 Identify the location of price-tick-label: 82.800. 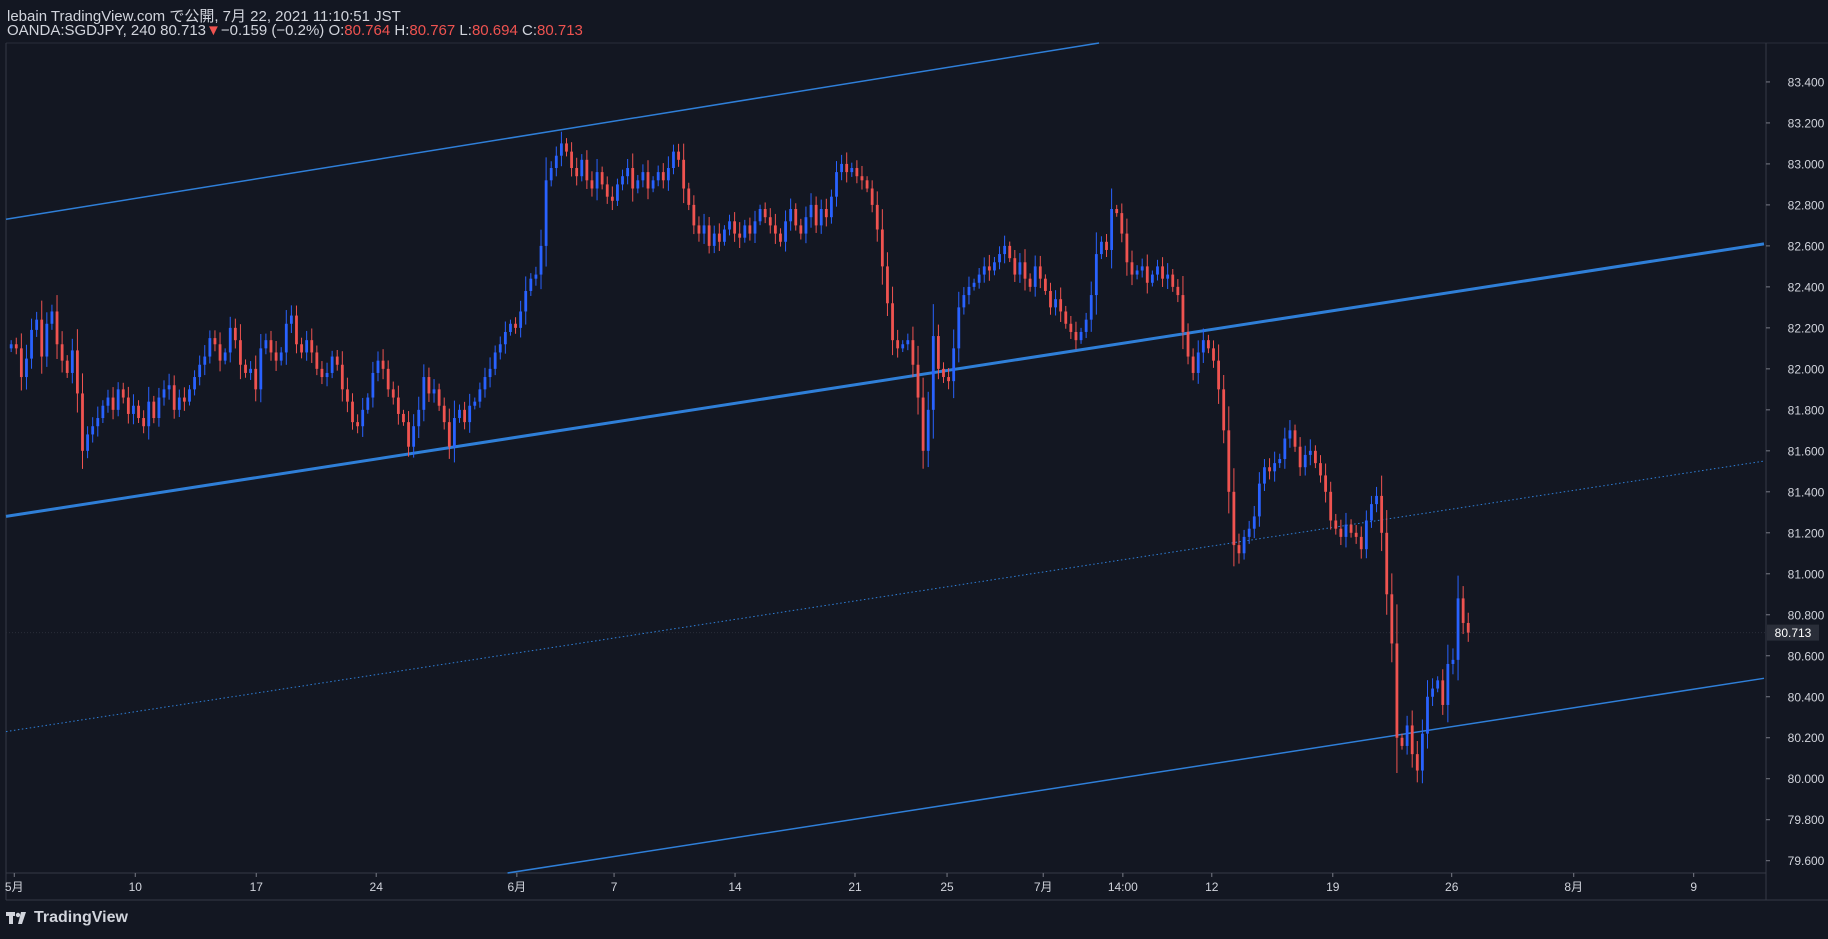
(1806, 205).